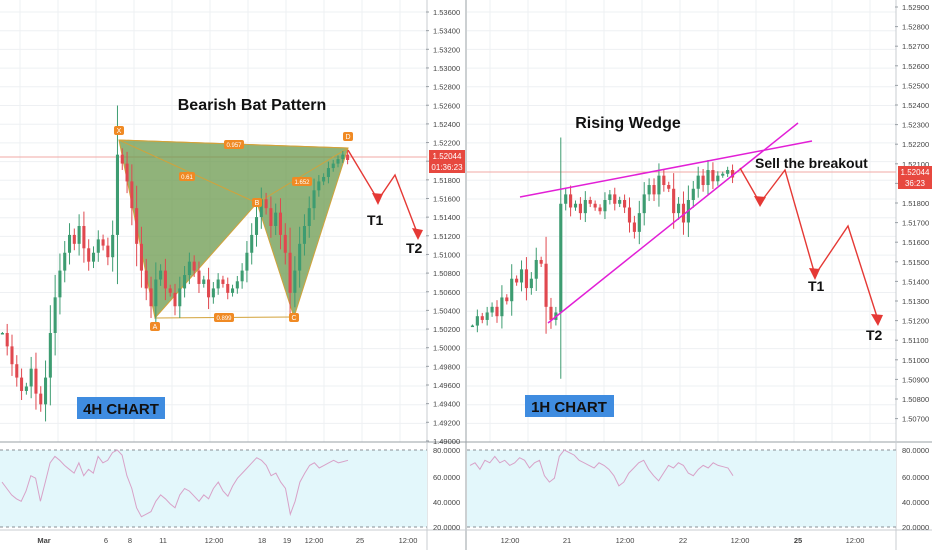 The width and height of the screenshot is (932, 550). Describe the element at coordinates (446, 105) in the screenshot. I see `price-axis-label: 1.52600` at that location.